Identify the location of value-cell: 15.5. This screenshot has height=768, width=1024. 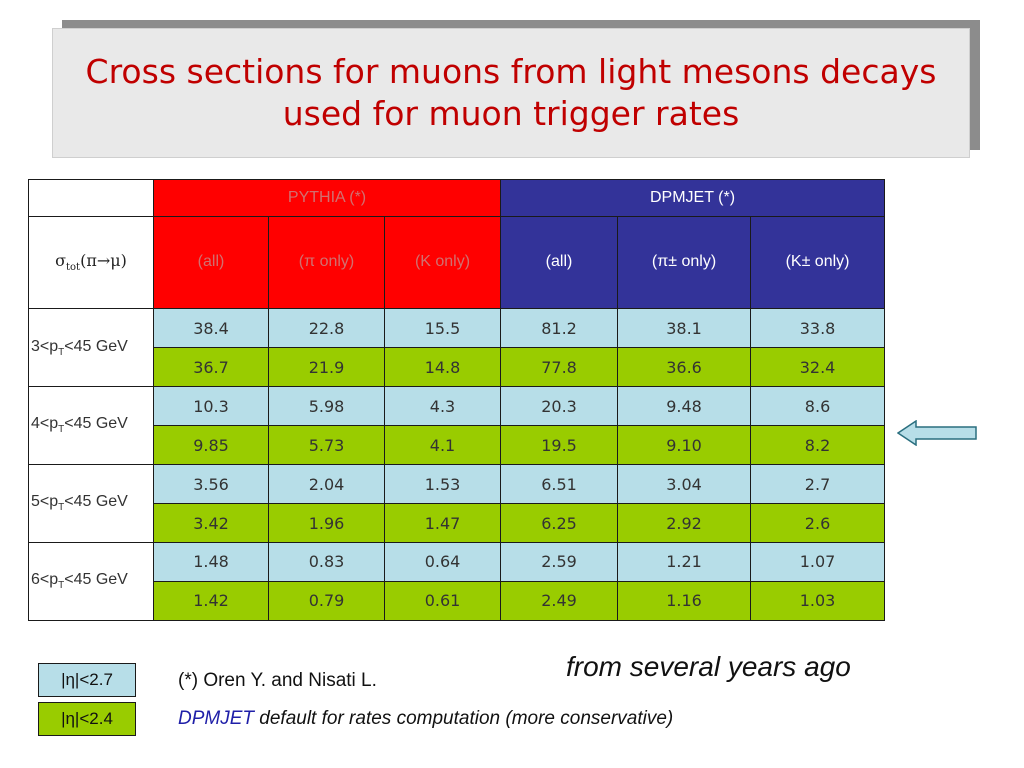
(442, 328).